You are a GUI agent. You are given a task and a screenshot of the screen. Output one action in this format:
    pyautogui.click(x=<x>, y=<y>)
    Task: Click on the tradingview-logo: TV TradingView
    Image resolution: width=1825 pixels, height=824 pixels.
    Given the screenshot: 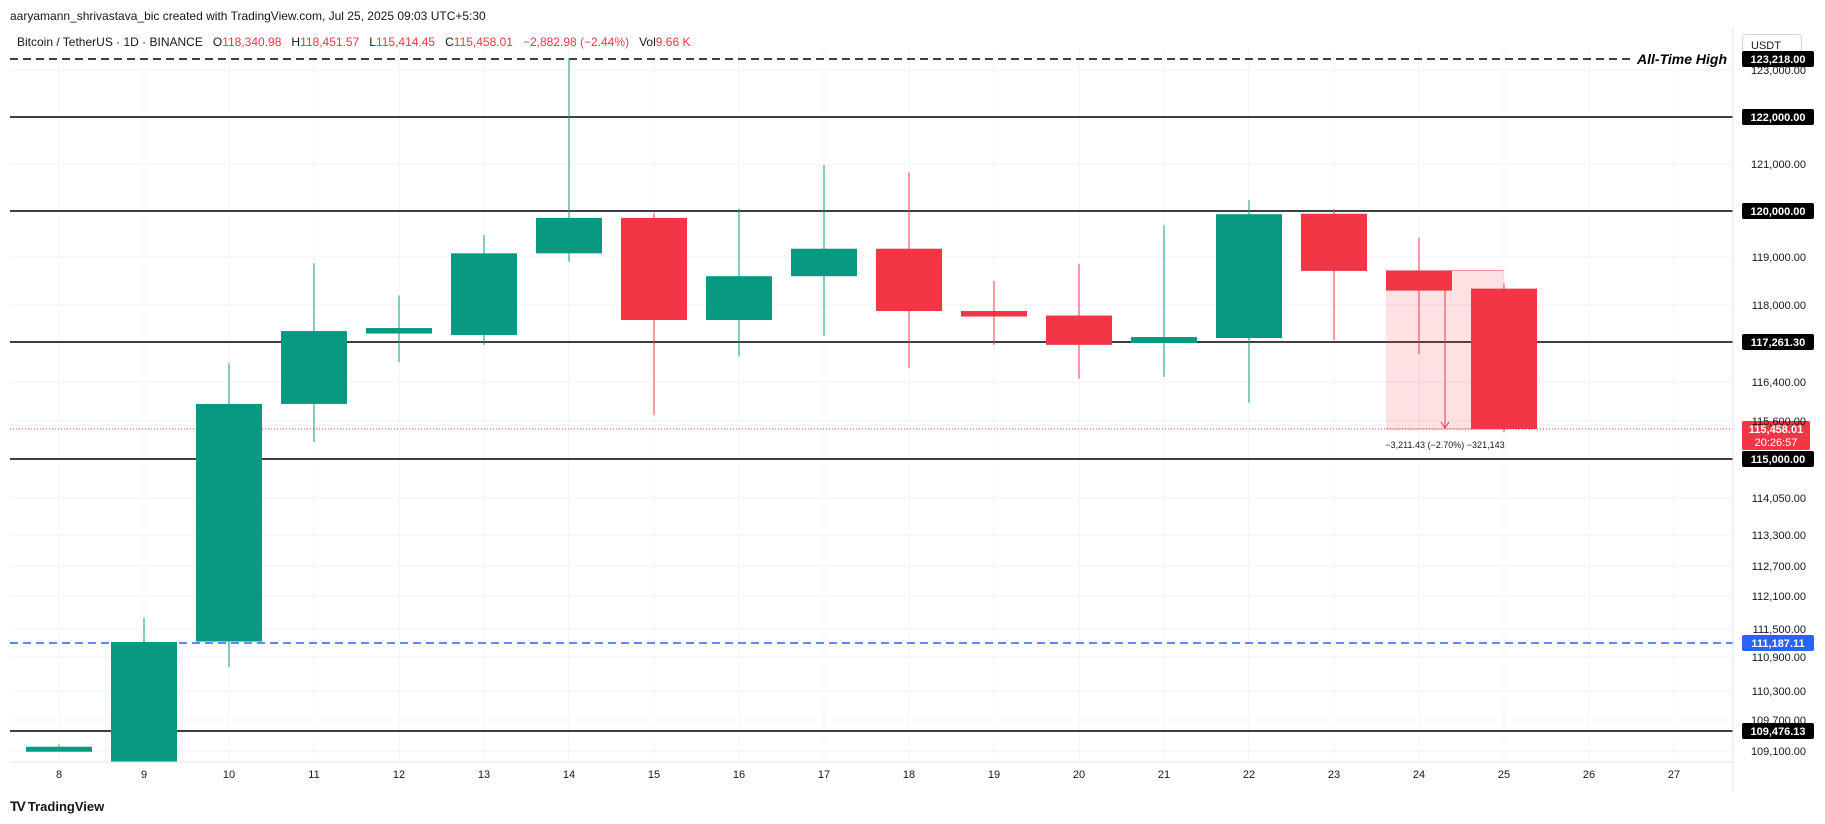 What is the action you would take?
    pyautogui.click(x=57, y=806)
    